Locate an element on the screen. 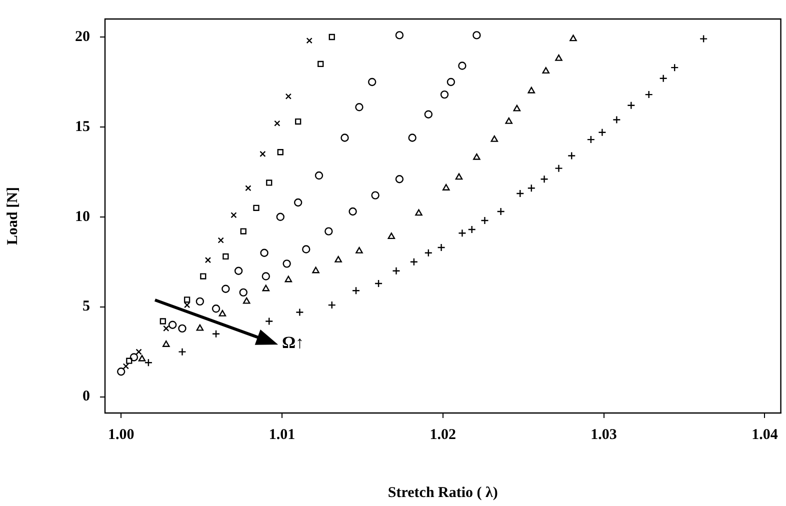 Image resolution: width=786 pixels, height=506 pixels. y-tick-label: 0 is located at coordinates (86, 396).